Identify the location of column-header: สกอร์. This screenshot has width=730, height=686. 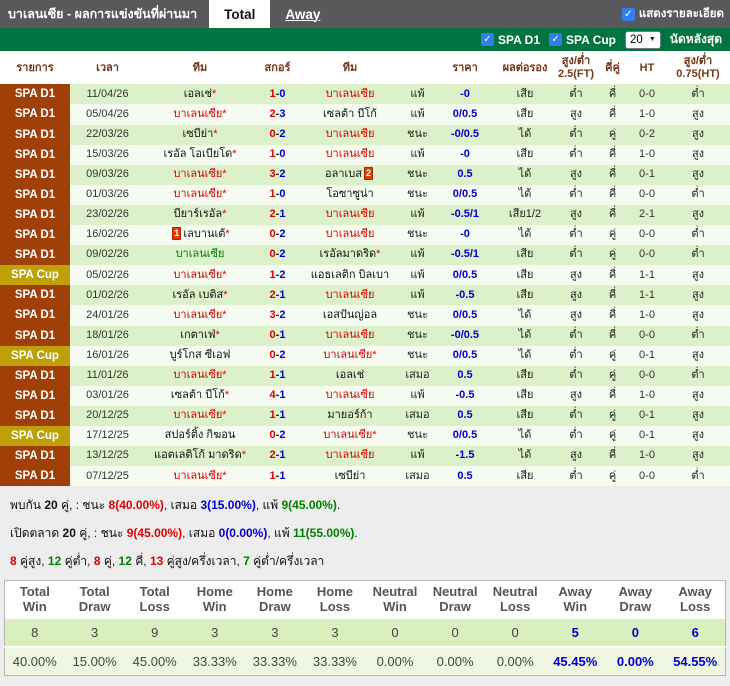
(277, 68).